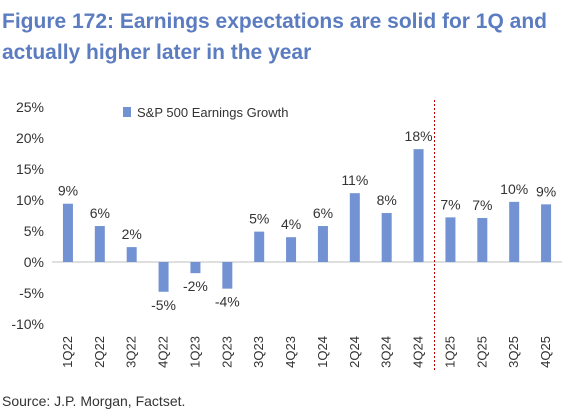 The width and height of the screenshot is (570, 420). Describe the element at coordinates (132, 234) in the screenshot. I see `data-label: 2%` at that location.